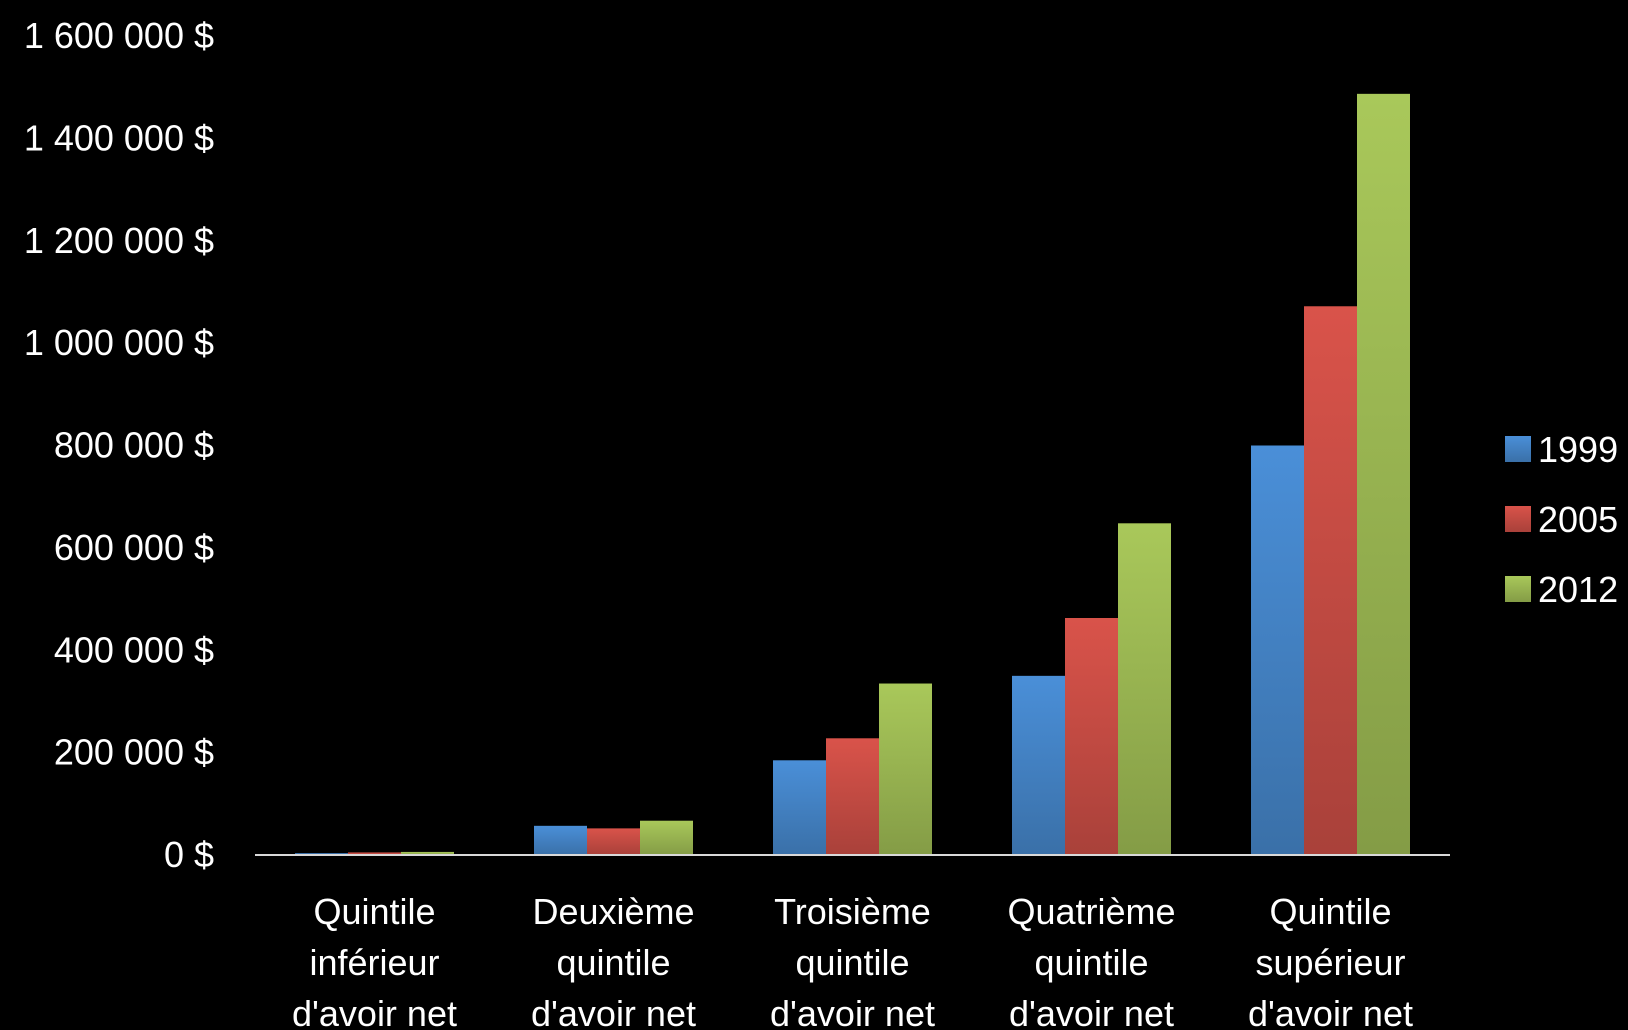  I want to click on x-category-label: Quatrième quintile d'avoir net, so click(1091, 960).